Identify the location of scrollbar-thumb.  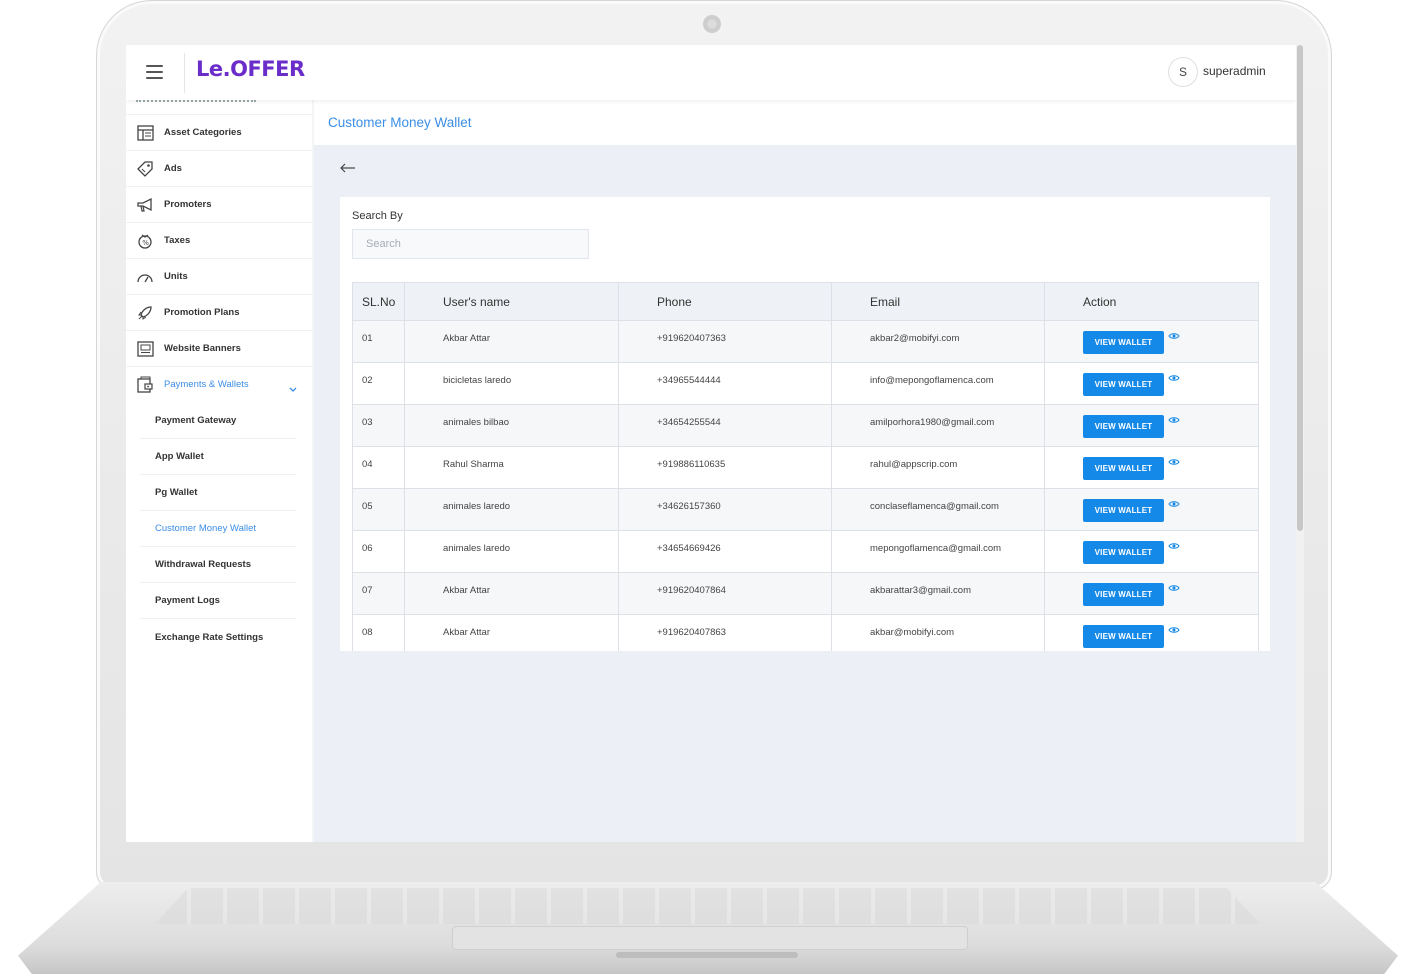
(1300, 288).